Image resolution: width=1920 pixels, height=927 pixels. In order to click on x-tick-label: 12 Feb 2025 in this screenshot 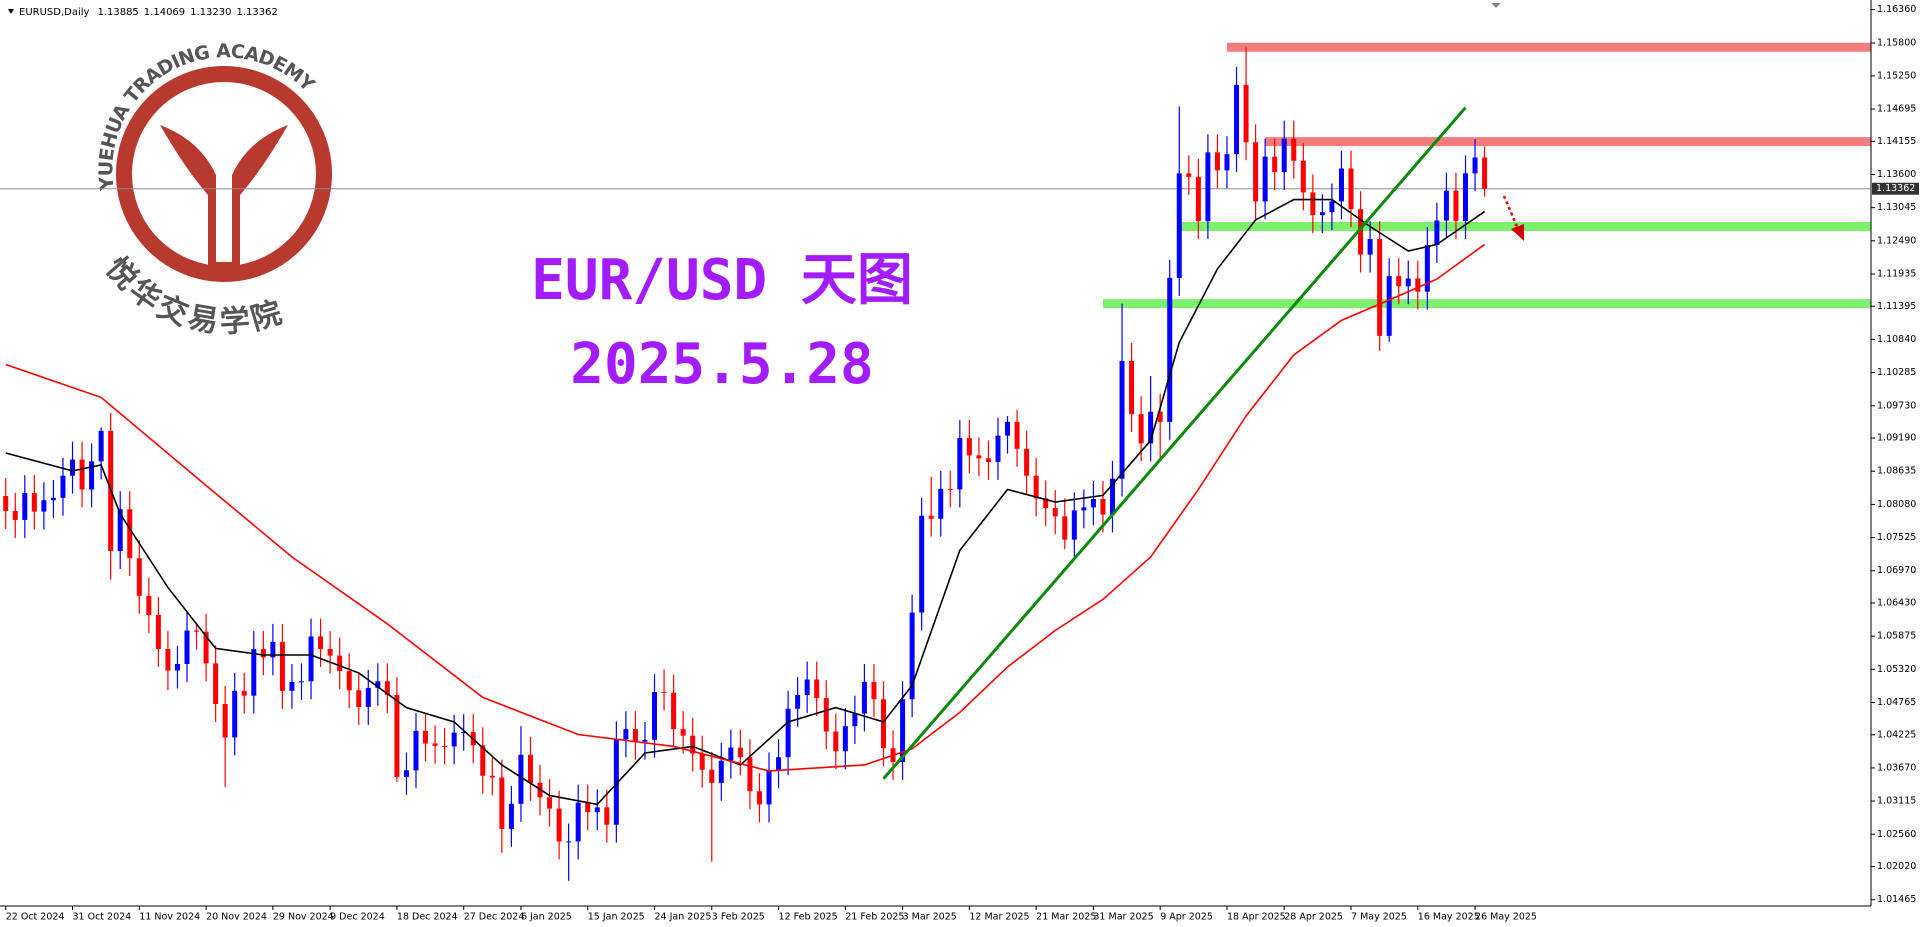, I will do `click(808, 917)`.